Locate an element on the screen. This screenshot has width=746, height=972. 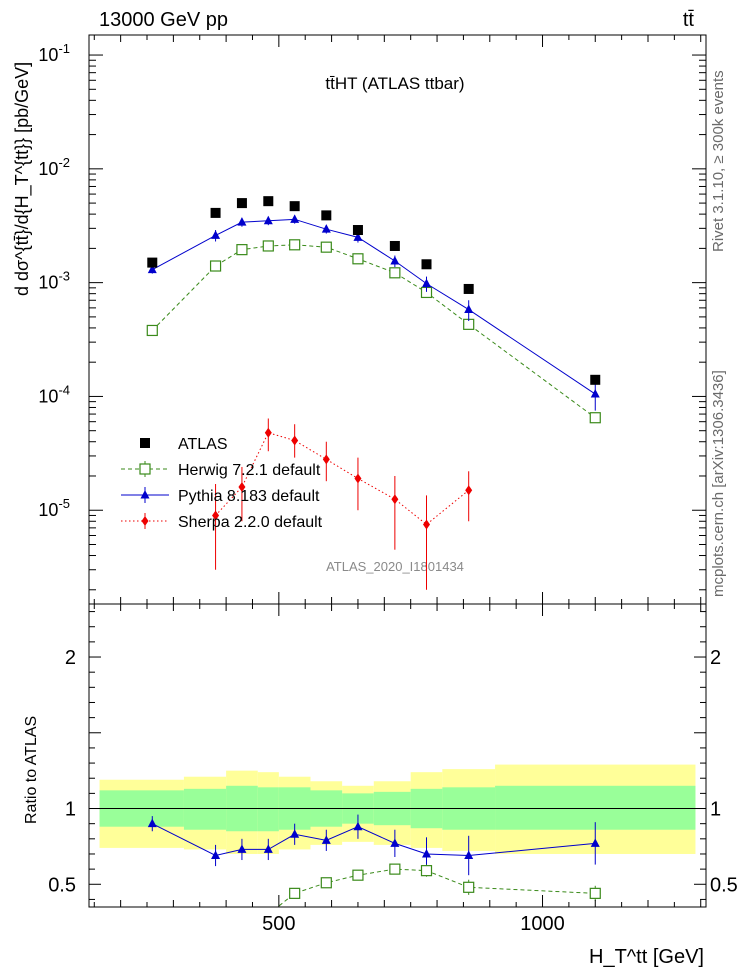
legend-item-sherpa: Sherpa 2.2.0 default is located at coordinates (222, 522).